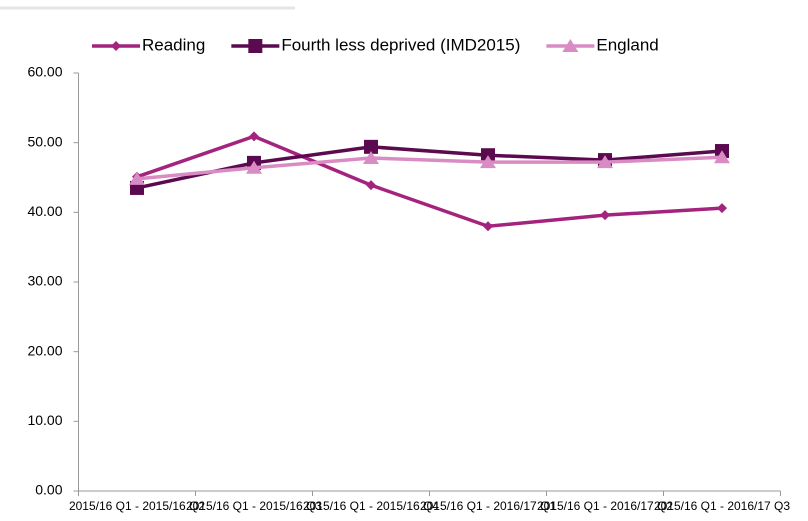 This screenshot has width=808, height=521. What do you see at coordinates (44, 72) in the screenshot?
I see `y-tick-label: 60.00` at bounding box center [44, 72].